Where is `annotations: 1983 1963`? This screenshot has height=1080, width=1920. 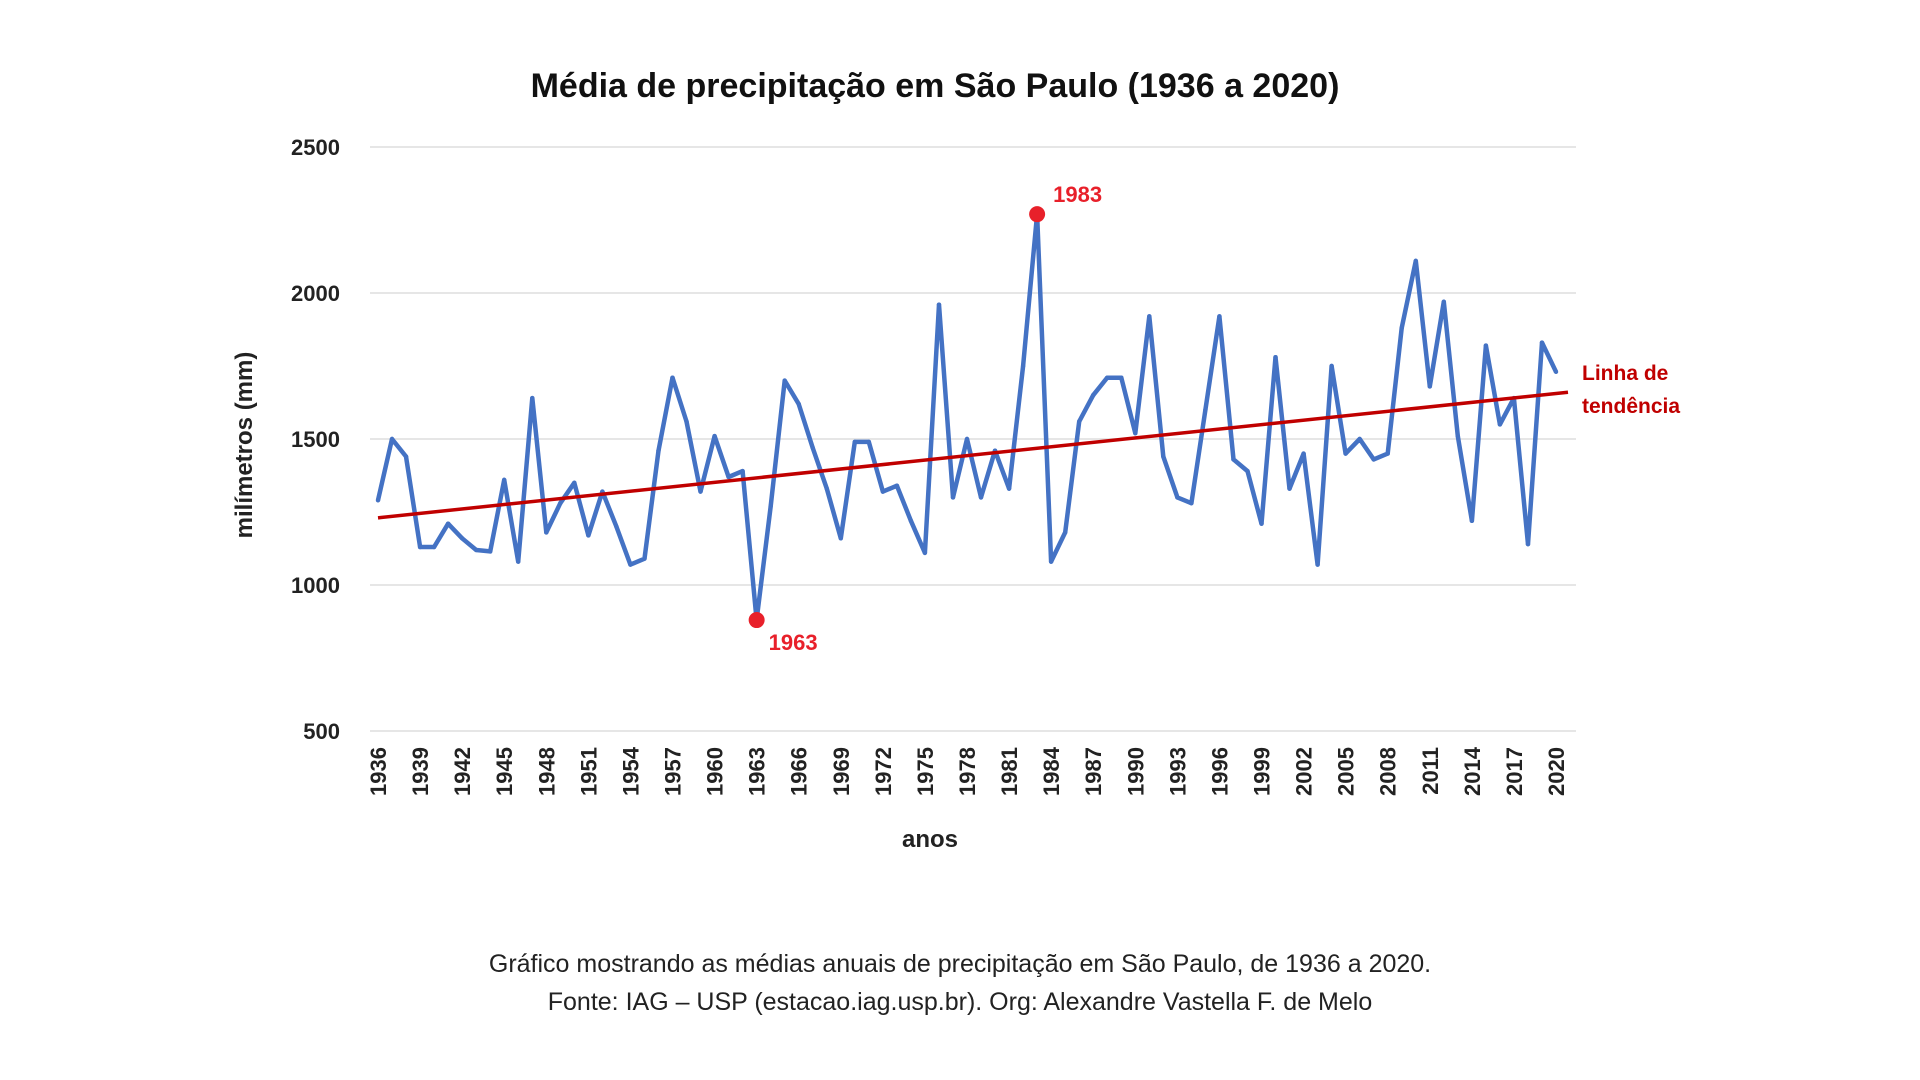 annotations: 1983 1963 is located at coordinates (925, 418).